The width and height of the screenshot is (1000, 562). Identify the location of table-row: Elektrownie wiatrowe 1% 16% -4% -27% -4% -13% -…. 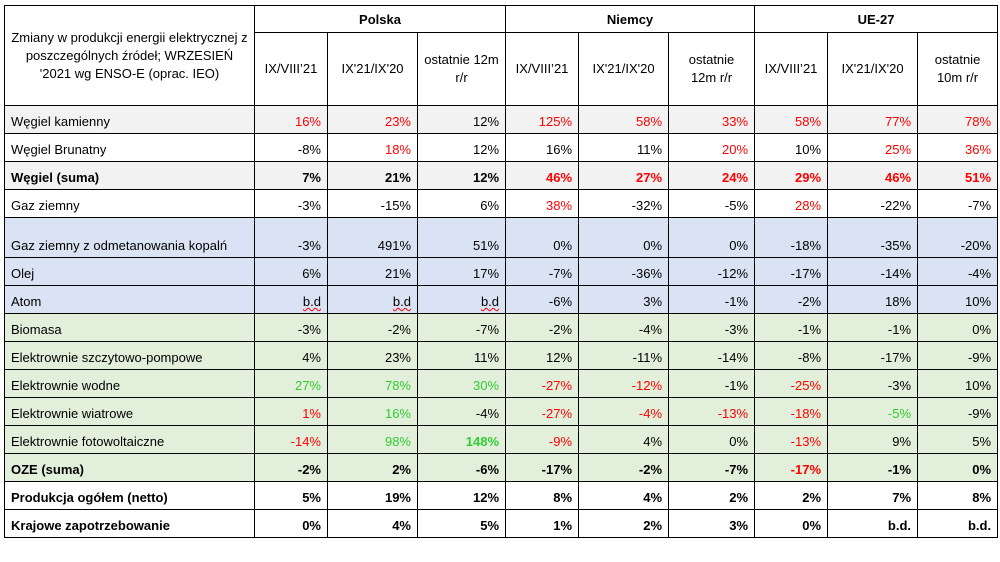
(501, 411).